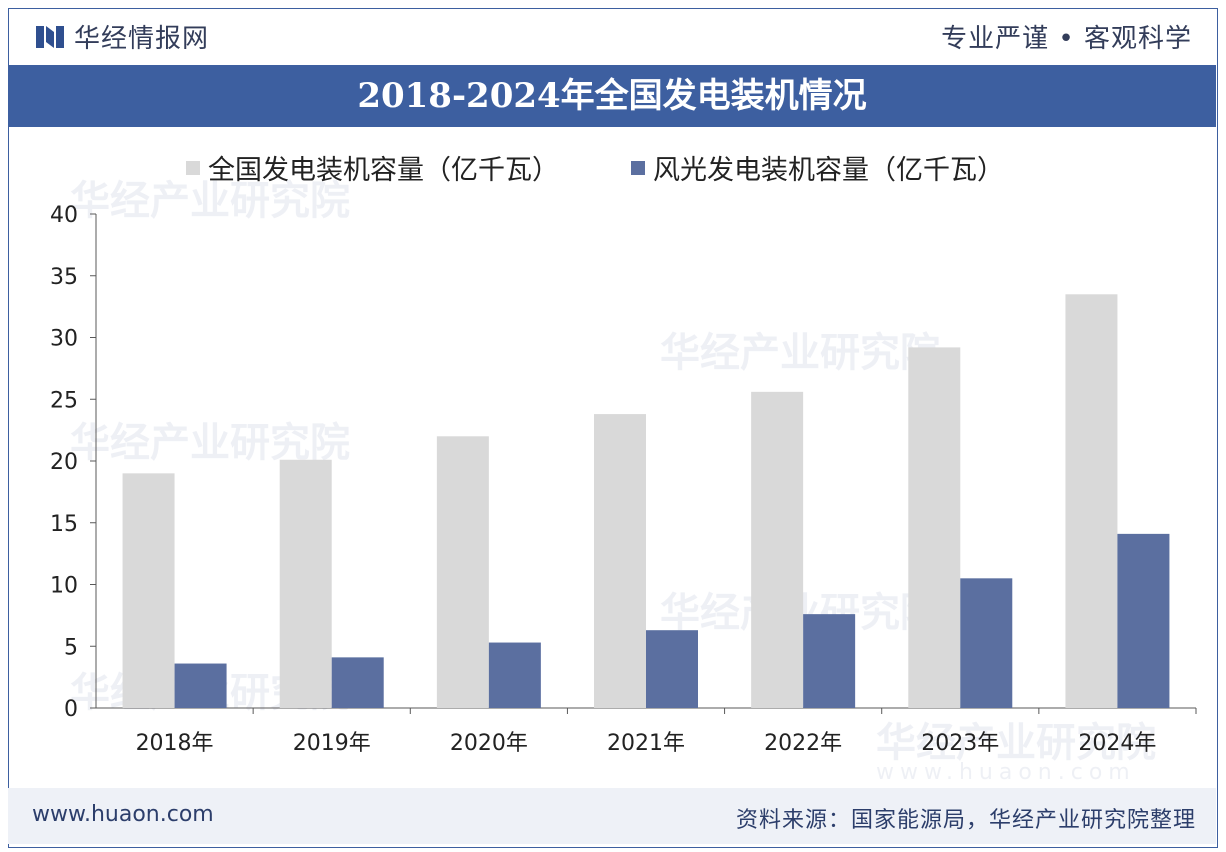 Image resolution: width=1226 pixels, height=852 pixels. What do you see at coordinates (960, 743) in the screenshot?
I see `x-tick-label: 2023年` at bounding box center [960, 743].